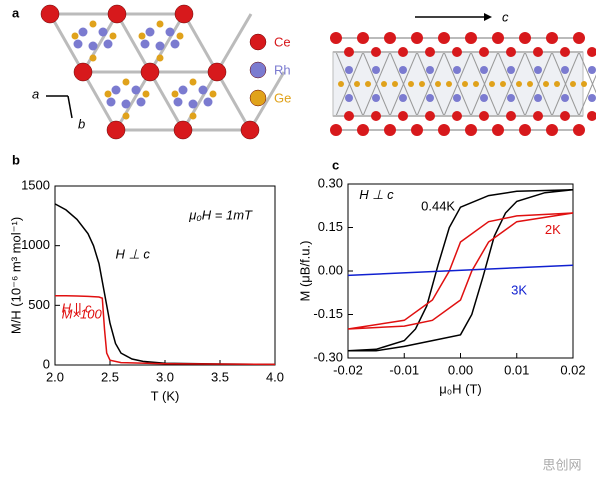 Image resolution: width=596 pixels, height=483 pixels. What do you see at coordinates (16, 159) in the screenshot?
I see `panel-label: b` at bounding box center [16, 159].